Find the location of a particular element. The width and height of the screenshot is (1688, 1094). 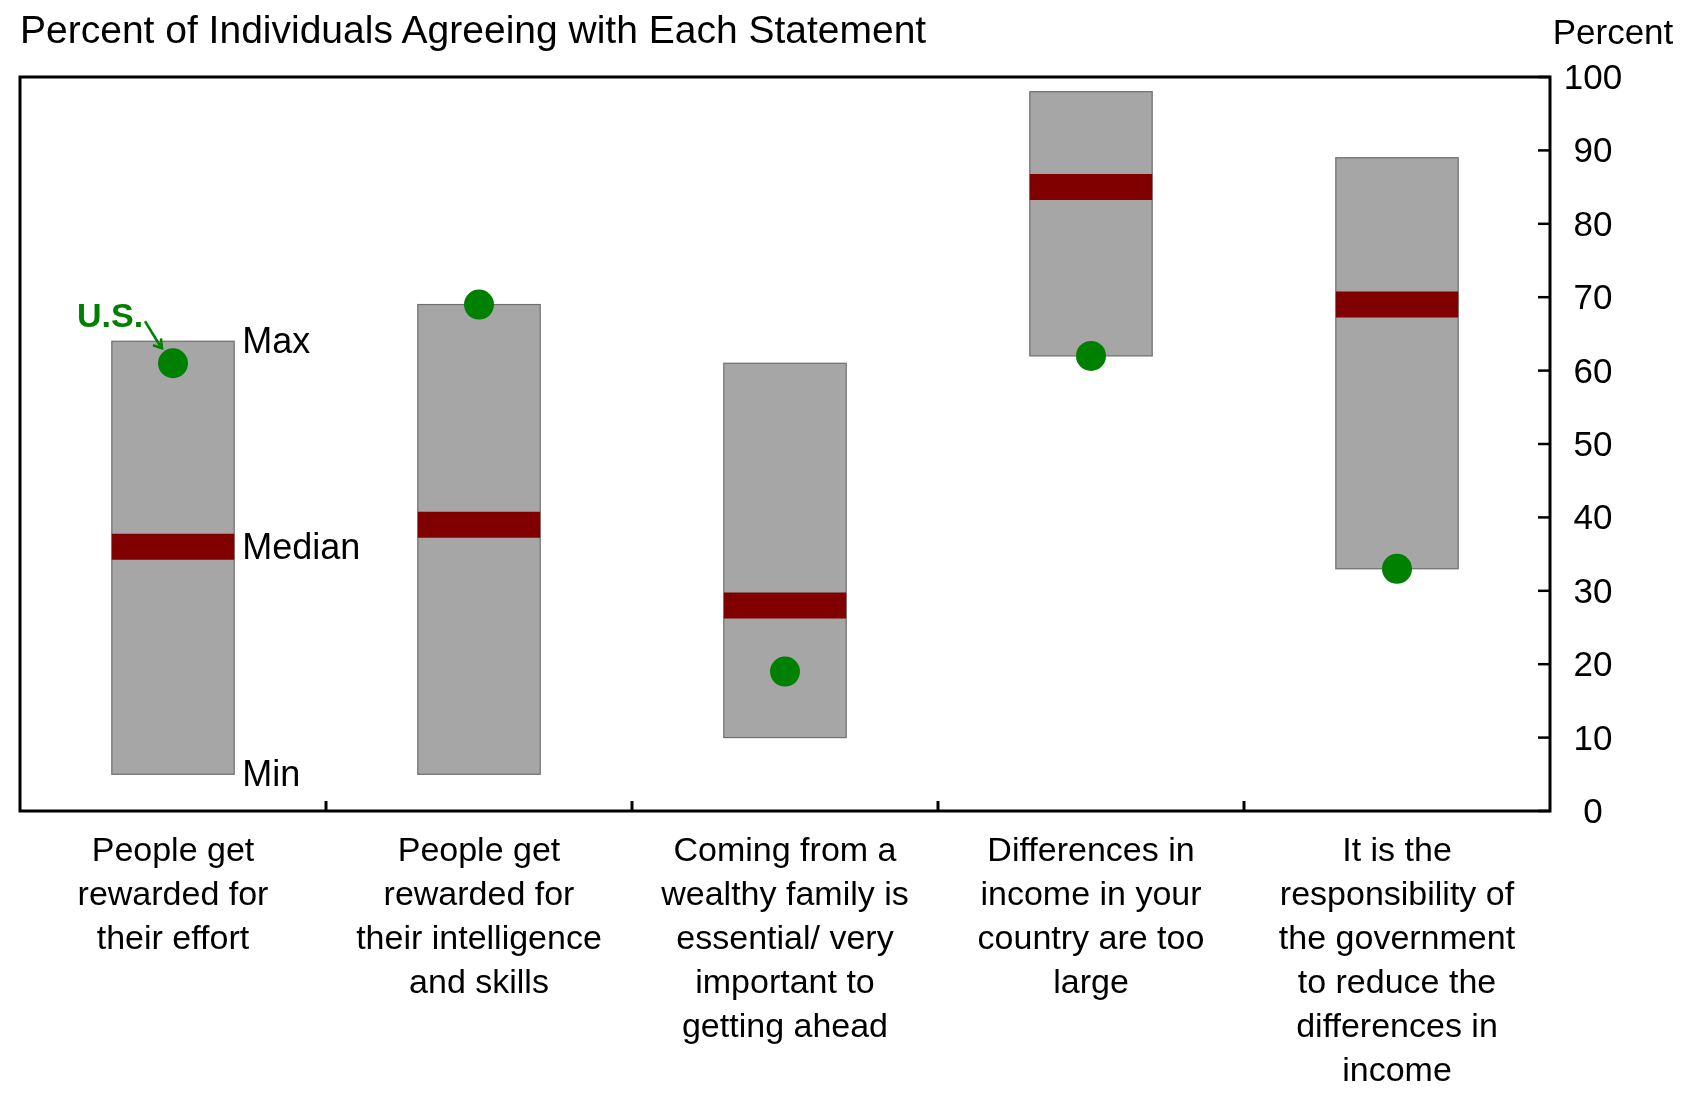

annotation: Median is located at coordinates (301, 546).